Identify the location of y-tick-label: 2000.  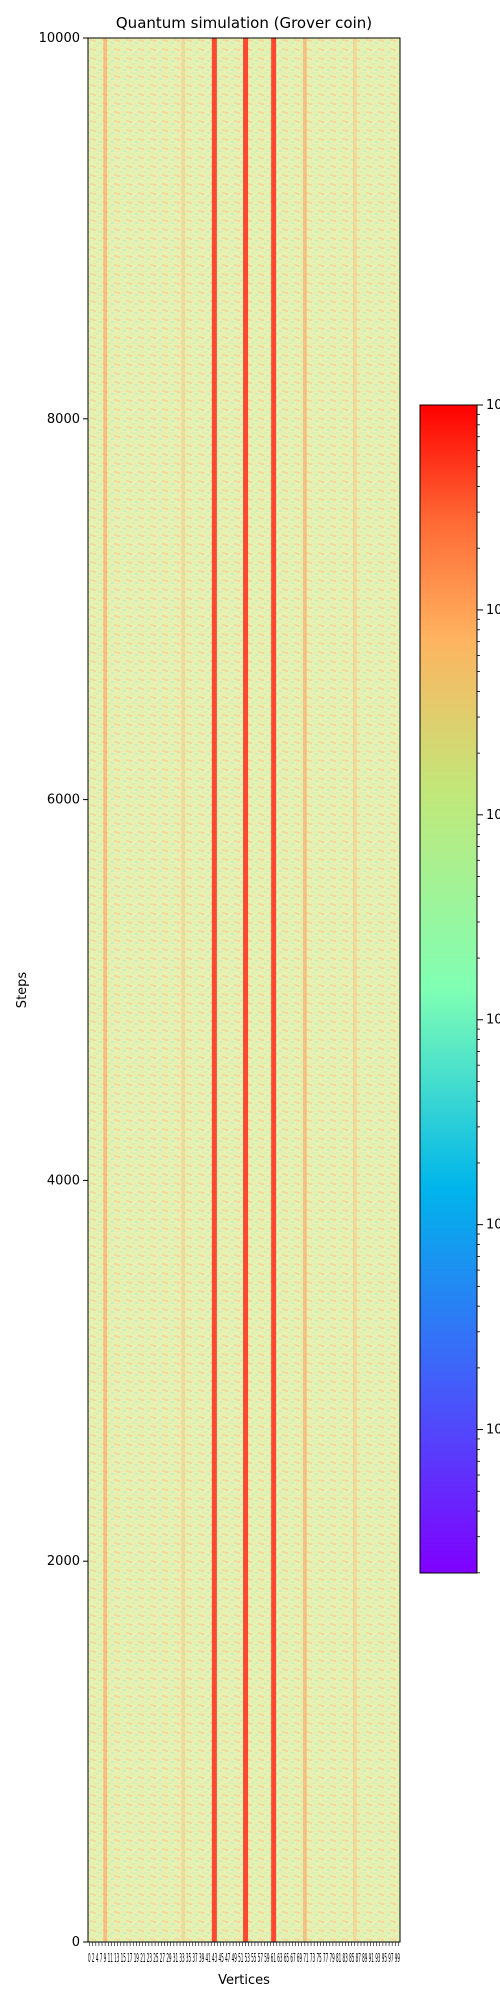
(63, 1561).